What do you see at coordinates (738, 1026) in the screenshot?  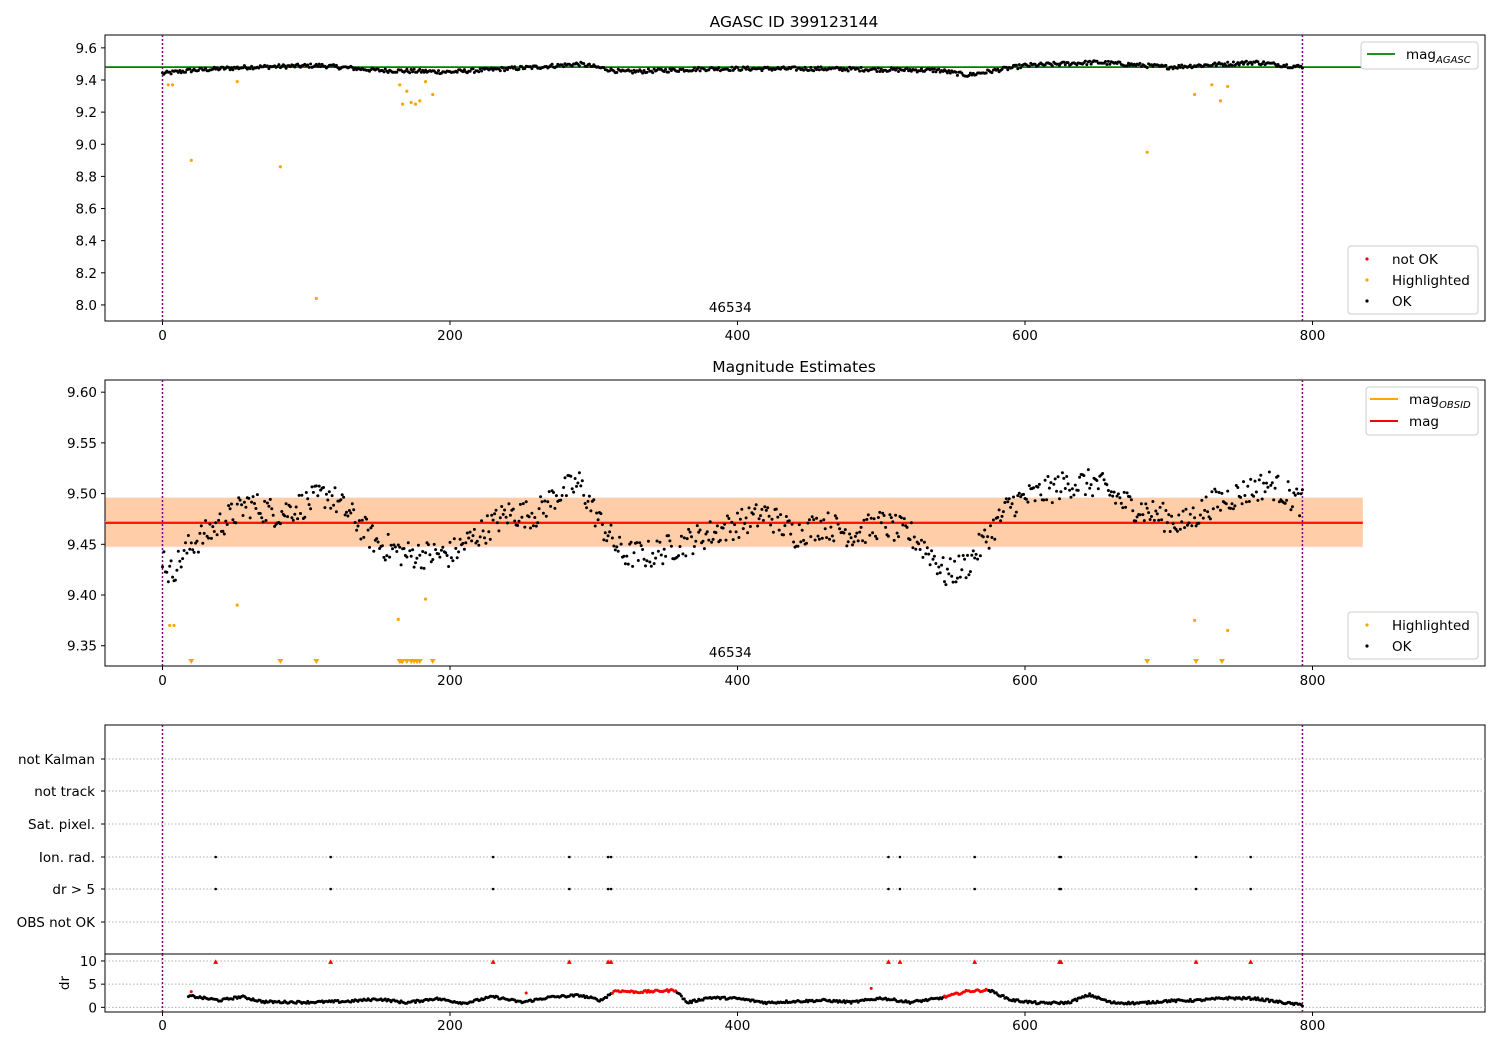 I see `panel4-x-tick-label: 400` at bounding box center [738, 1026].